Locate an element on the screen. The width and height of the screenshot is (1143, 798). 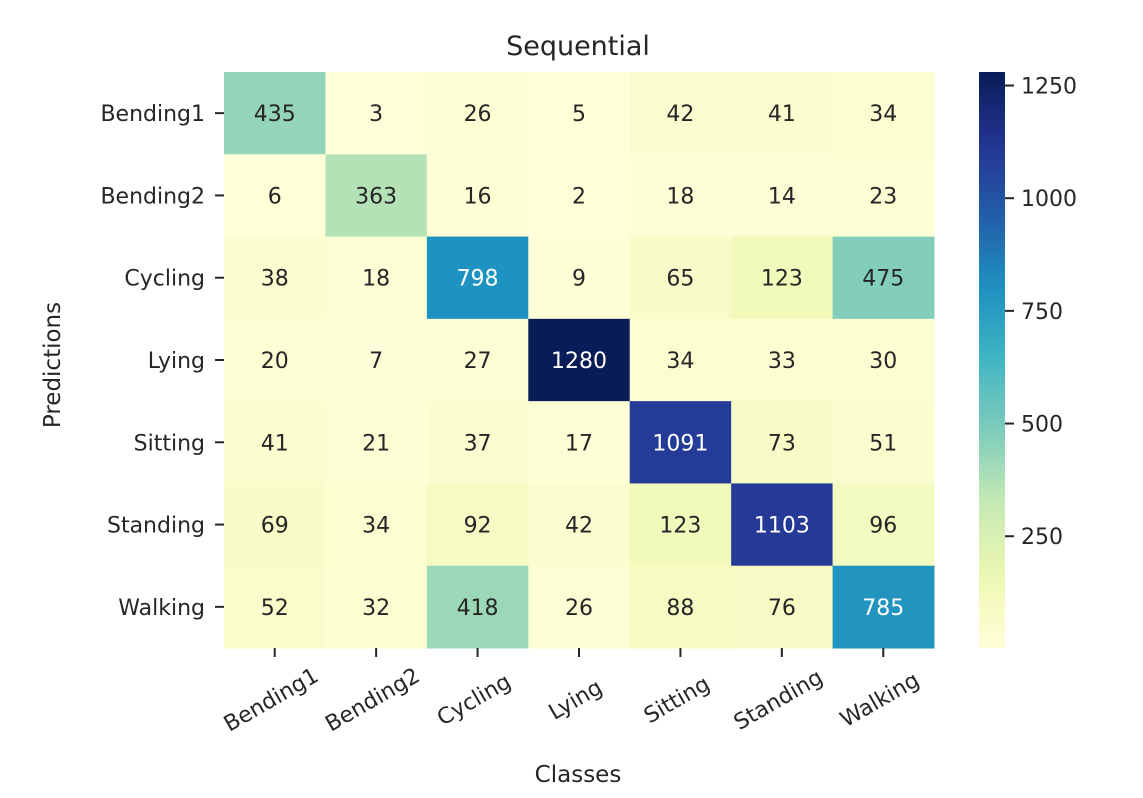
cell-value-label: 16 is located at coordinates (478, 196).